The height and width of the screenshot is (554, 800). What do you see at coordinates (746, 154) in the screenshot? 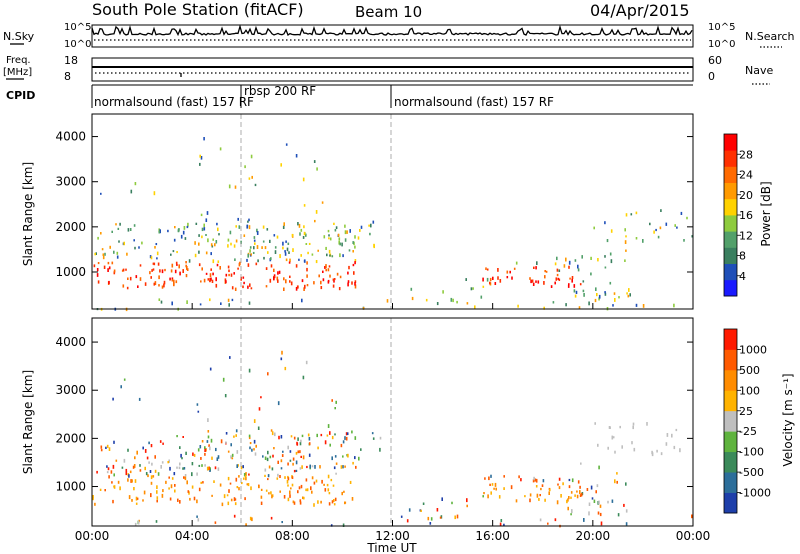
I see `power-colorbar-tick-label: 28` at bounding box center [746, 154].